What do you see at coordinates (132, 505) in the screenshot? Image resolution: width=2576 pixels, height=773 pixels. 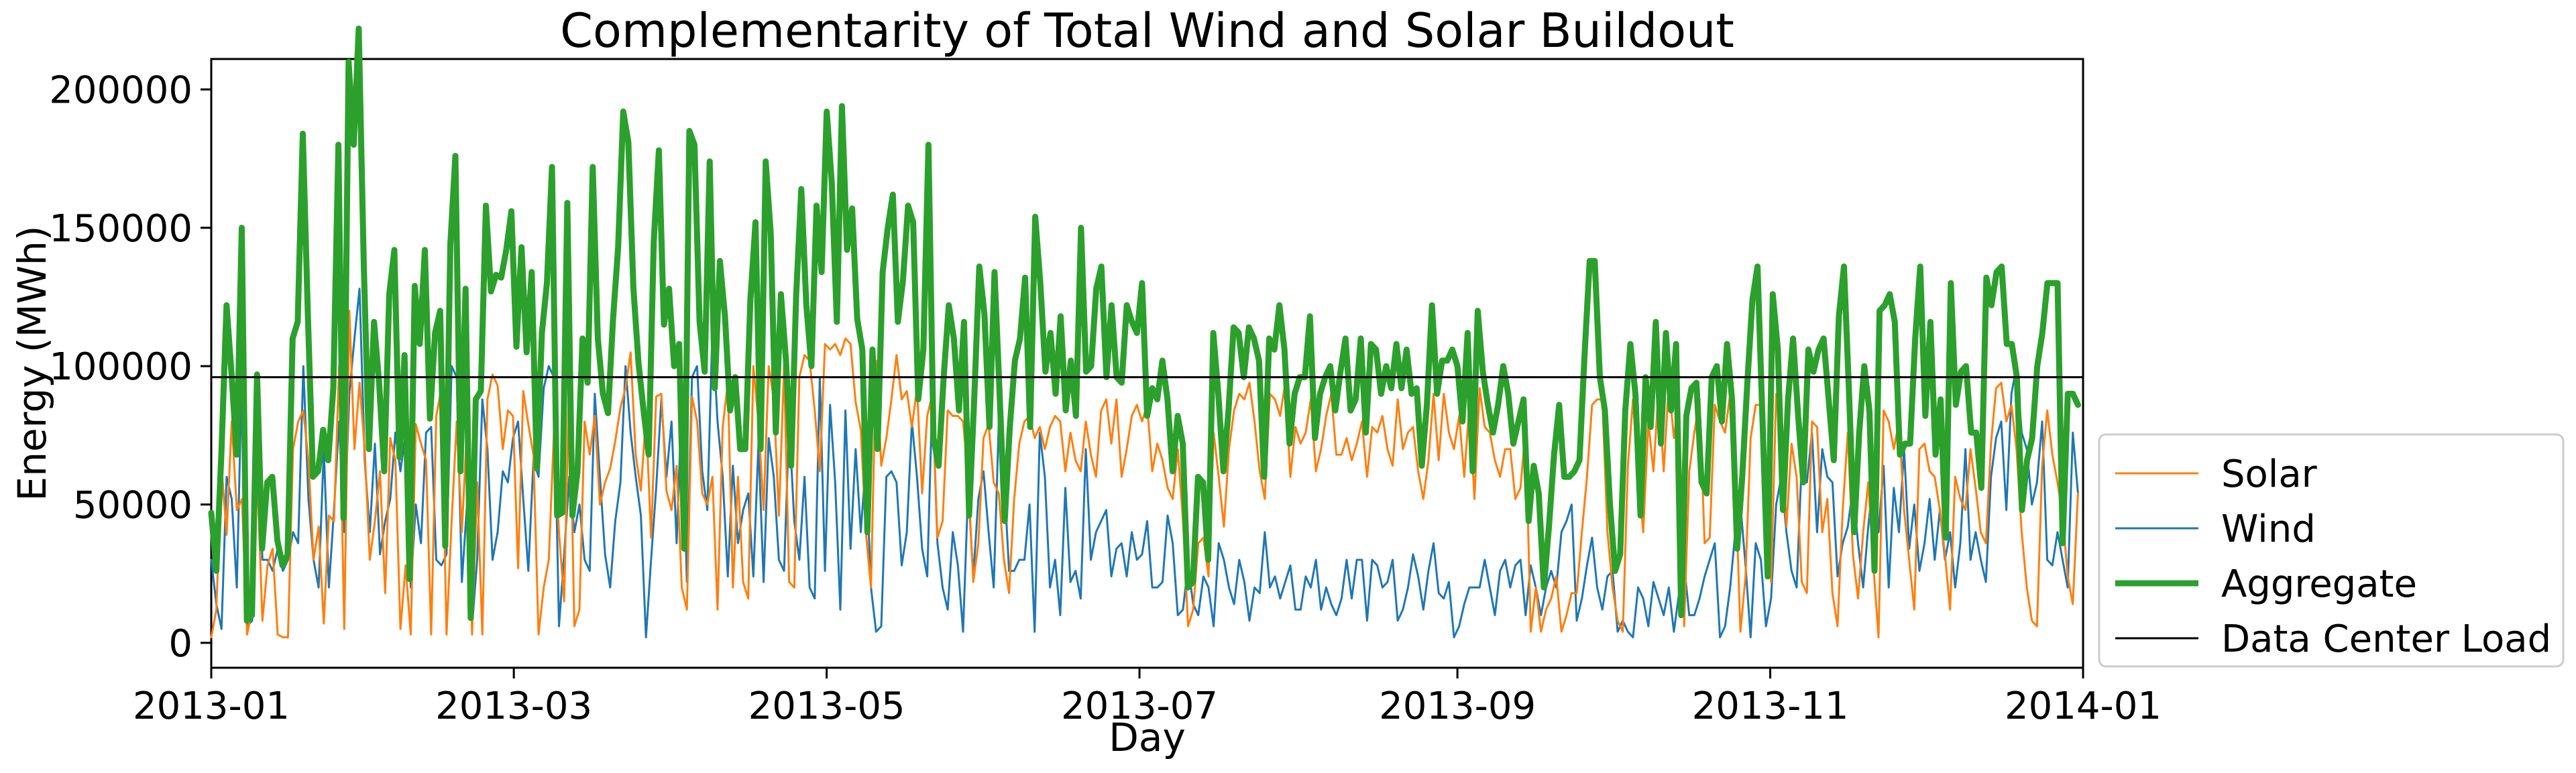 I see `y-tick-label: 50000` at bounding box center [132, 505].